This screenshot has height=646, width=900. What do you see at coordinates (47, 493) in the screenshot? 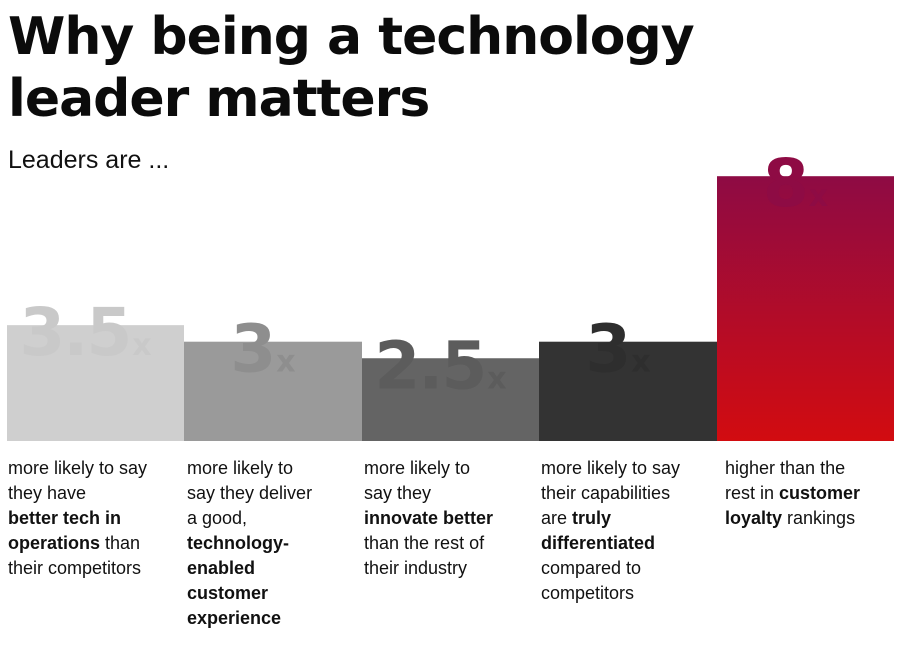
I see `description-line: they have` at bounding box center [47, 493].